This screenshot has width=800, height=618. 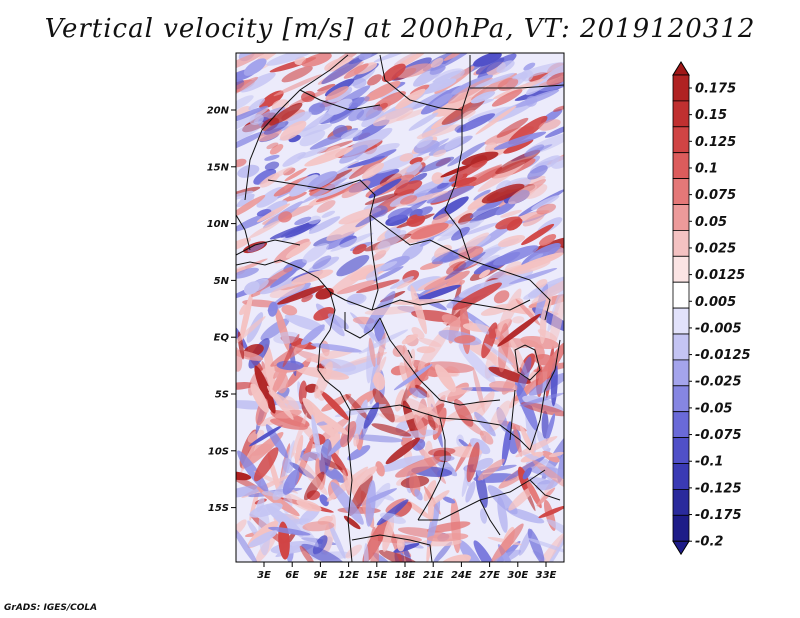 I want to click on lat-tick-label: 20N, so click(x=218, y=111).